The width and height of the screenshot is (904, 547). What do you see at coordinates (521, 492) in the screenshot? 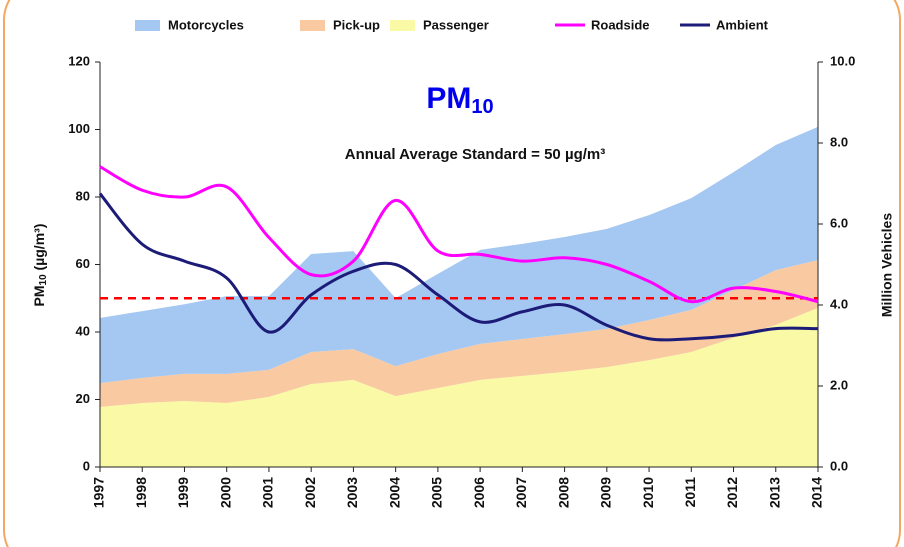
I see `x-tick-label: 2007` at bounding box center [521, 492].